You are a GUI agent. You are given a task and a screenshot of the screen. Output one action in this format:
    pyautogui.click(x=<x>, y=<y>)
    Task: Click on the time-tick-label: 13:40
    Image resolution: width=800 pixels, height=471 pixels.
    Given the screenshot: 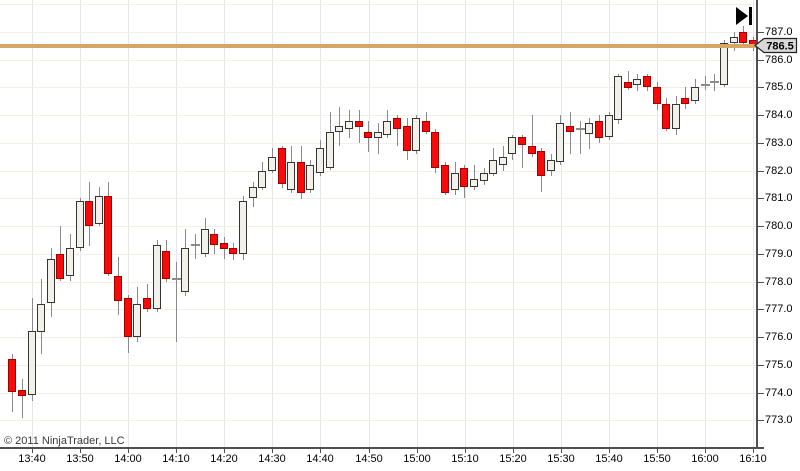 What is the action you would take?
    pyautogui.click(x=32, y=459)
    